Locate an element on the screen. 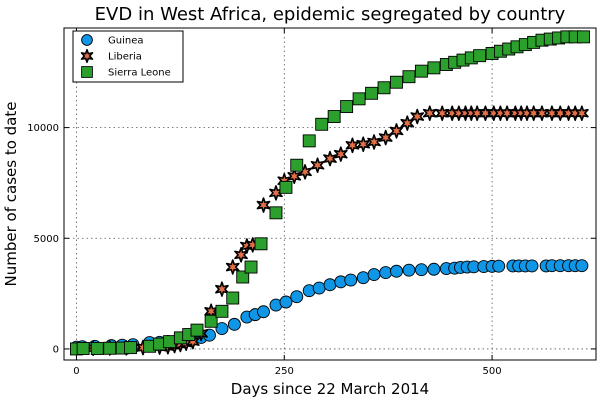 The image size is (600, 400). legend-swatch-liberia is located at coordinates (87, 56).